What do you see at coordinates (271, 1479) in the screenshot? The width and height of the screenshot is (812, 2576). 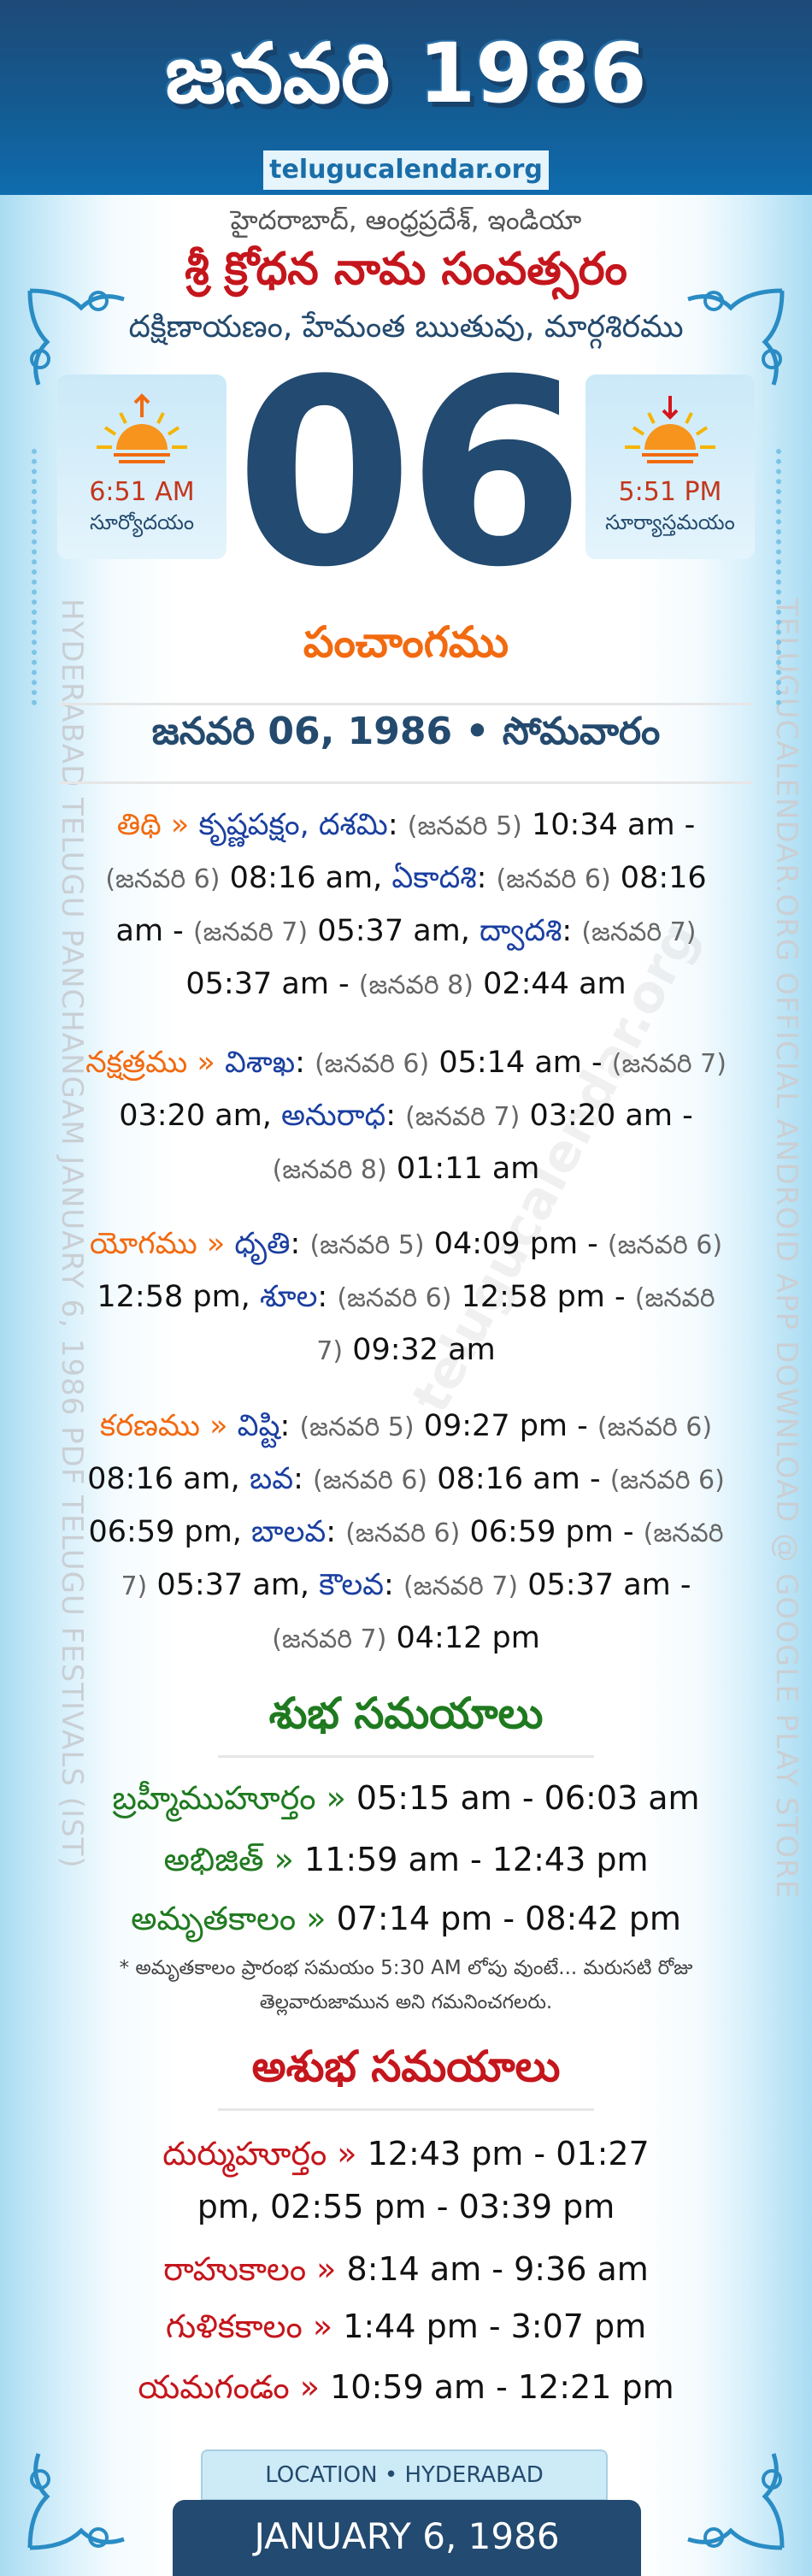 I see `segment-name: బవ` at bounding box center [271, 1479].